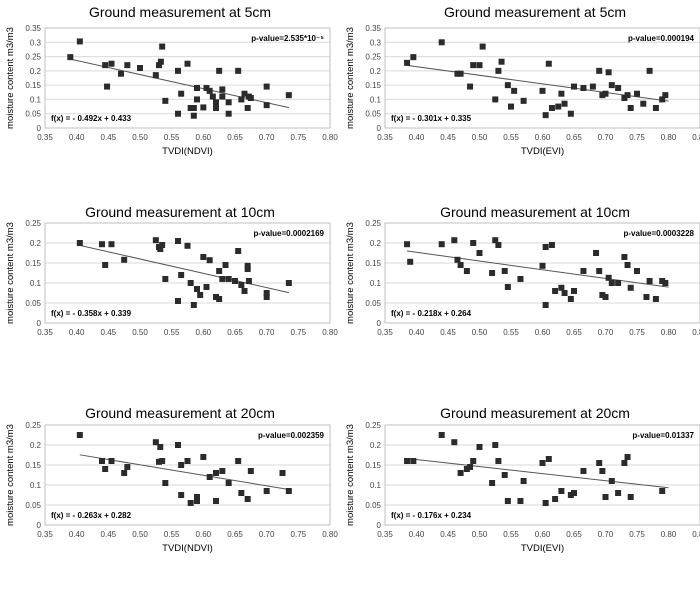 This screenshot has height=590, width=700. What do you see at coordinates (379, 323) in the screenshot?
I see `y-tick-label: 0` at bounding box center [379, 323].